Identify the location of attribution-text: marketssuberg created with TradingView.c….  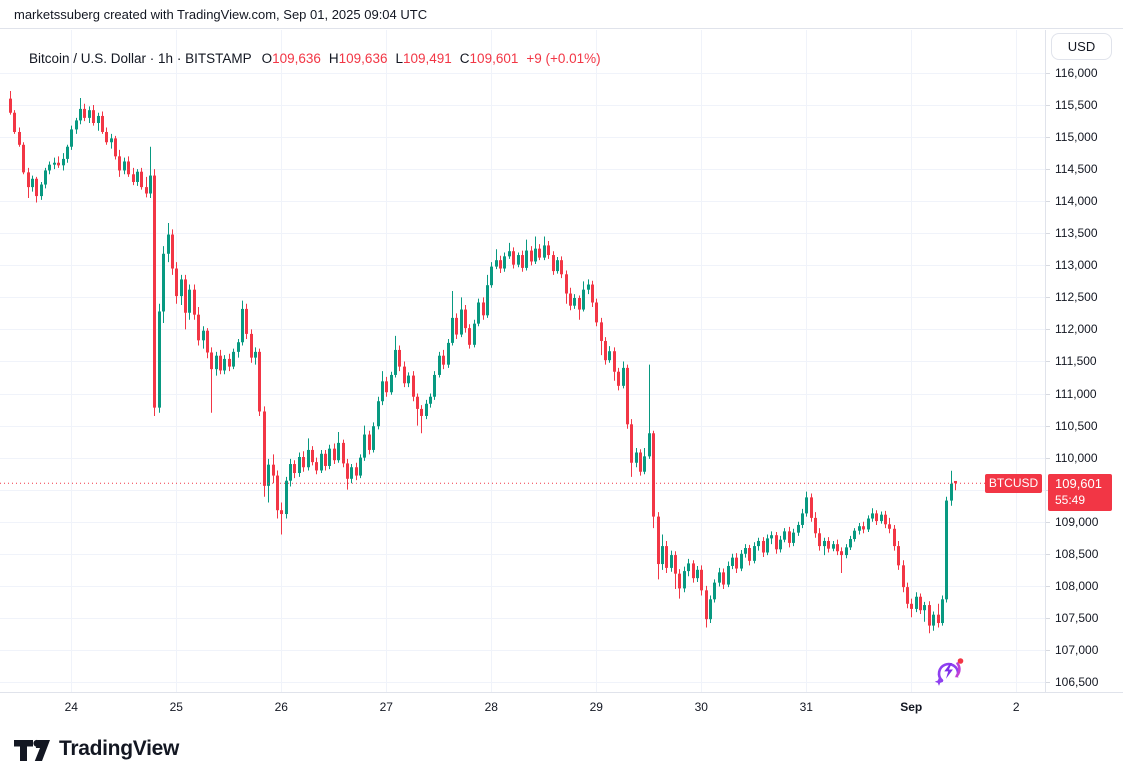
(221, 14).